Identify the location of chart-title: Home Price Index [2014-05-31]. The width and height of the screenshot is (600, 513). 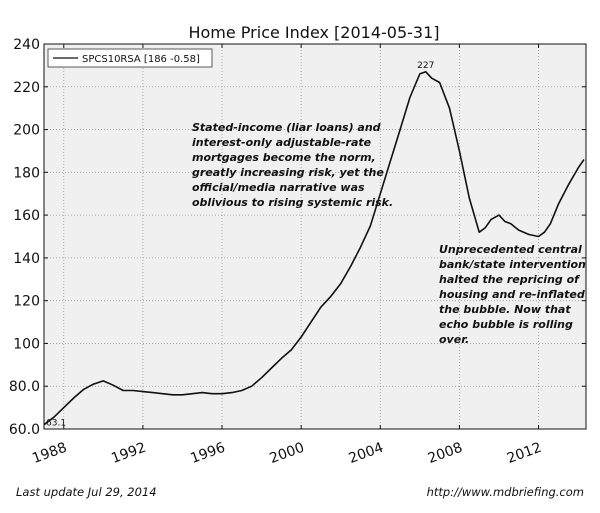
(313, 32).